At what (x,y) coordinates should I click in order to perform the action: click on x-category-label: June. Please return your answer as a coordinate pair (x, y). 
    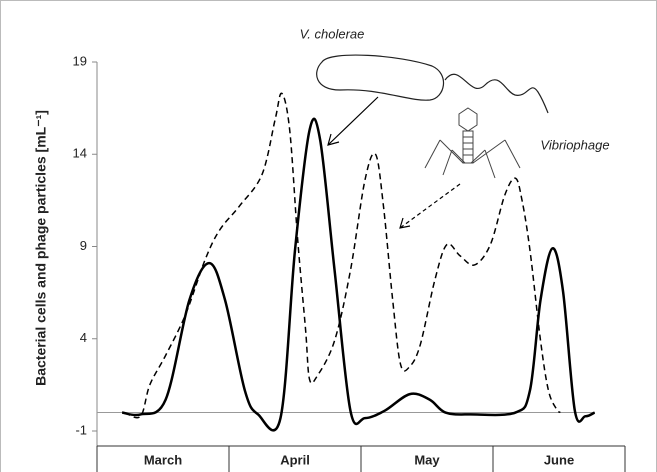
    Looking at the image, I should click on (559, 459).